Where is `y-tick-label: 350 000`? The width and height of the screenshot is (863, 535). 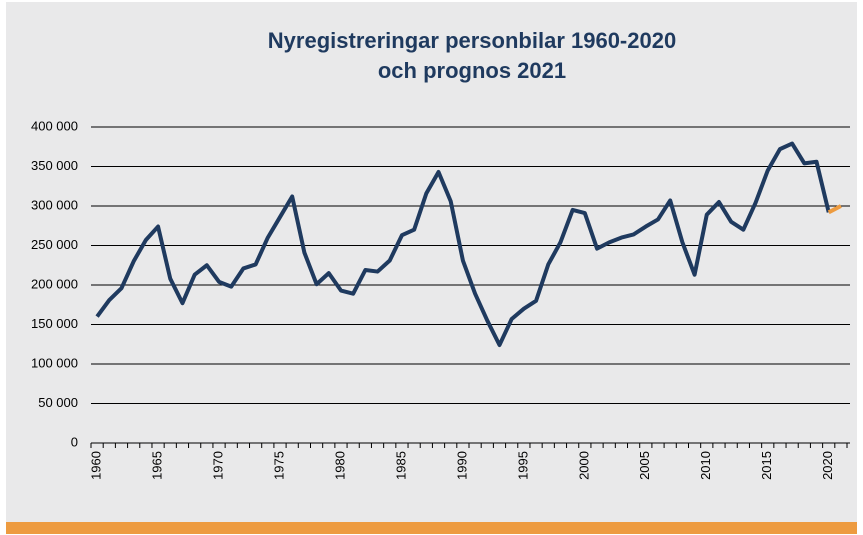
y-tick-label: 350 000 is located at coordinates (54, 165).